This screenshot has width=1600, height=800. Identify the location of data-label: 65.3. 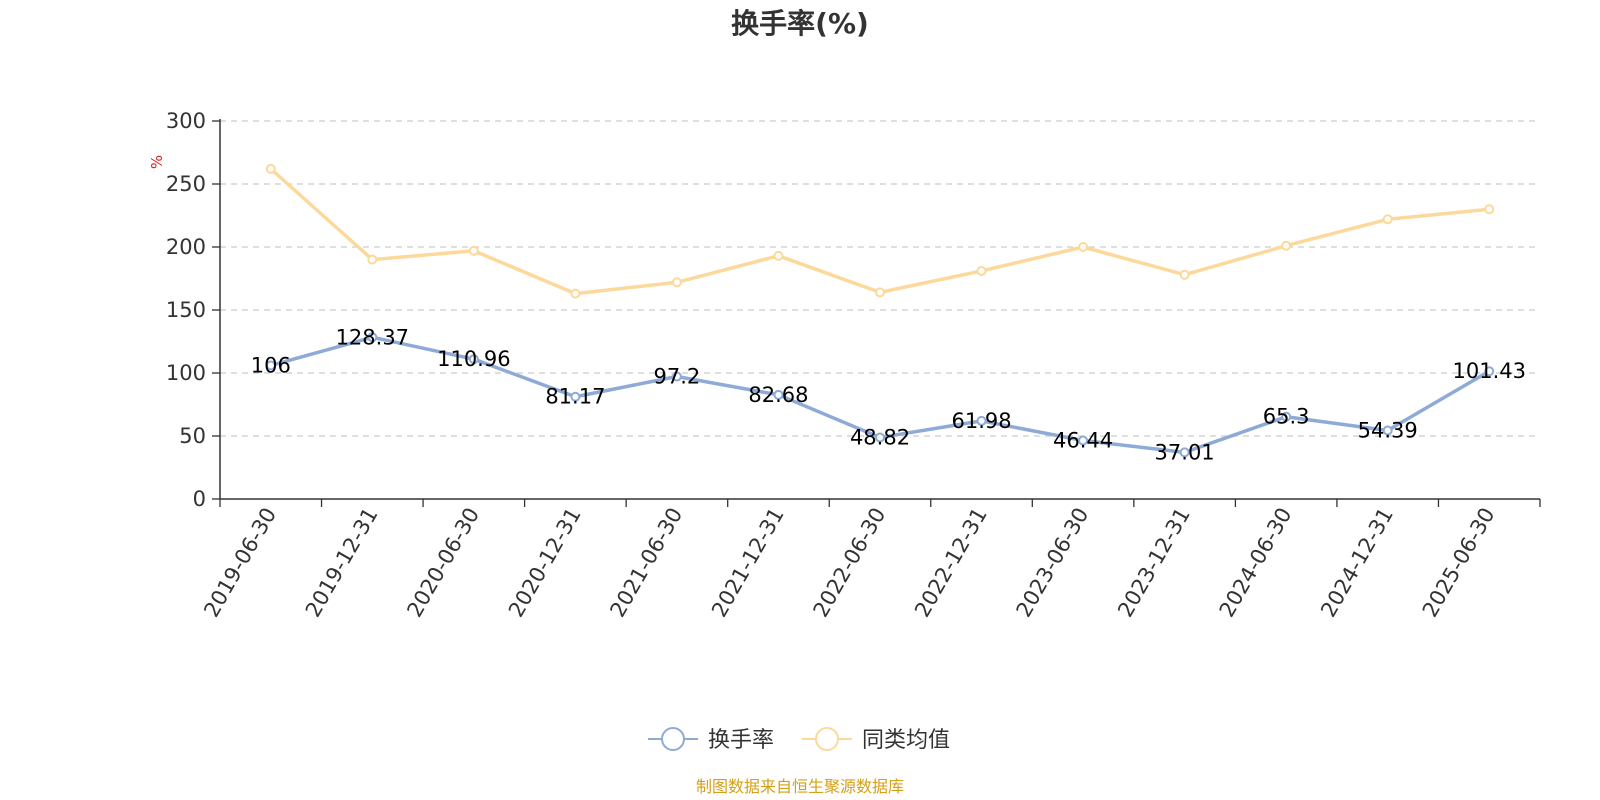
(1286, 417).